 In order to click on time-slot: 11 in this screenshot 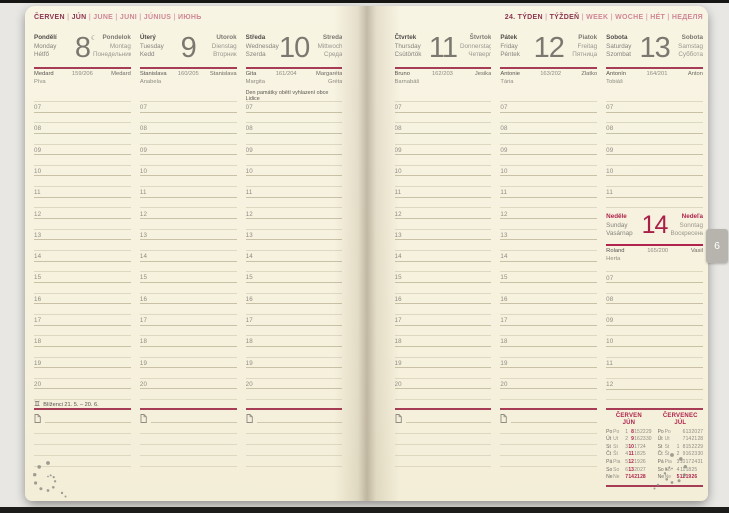, I will do `click(654, 198)`.